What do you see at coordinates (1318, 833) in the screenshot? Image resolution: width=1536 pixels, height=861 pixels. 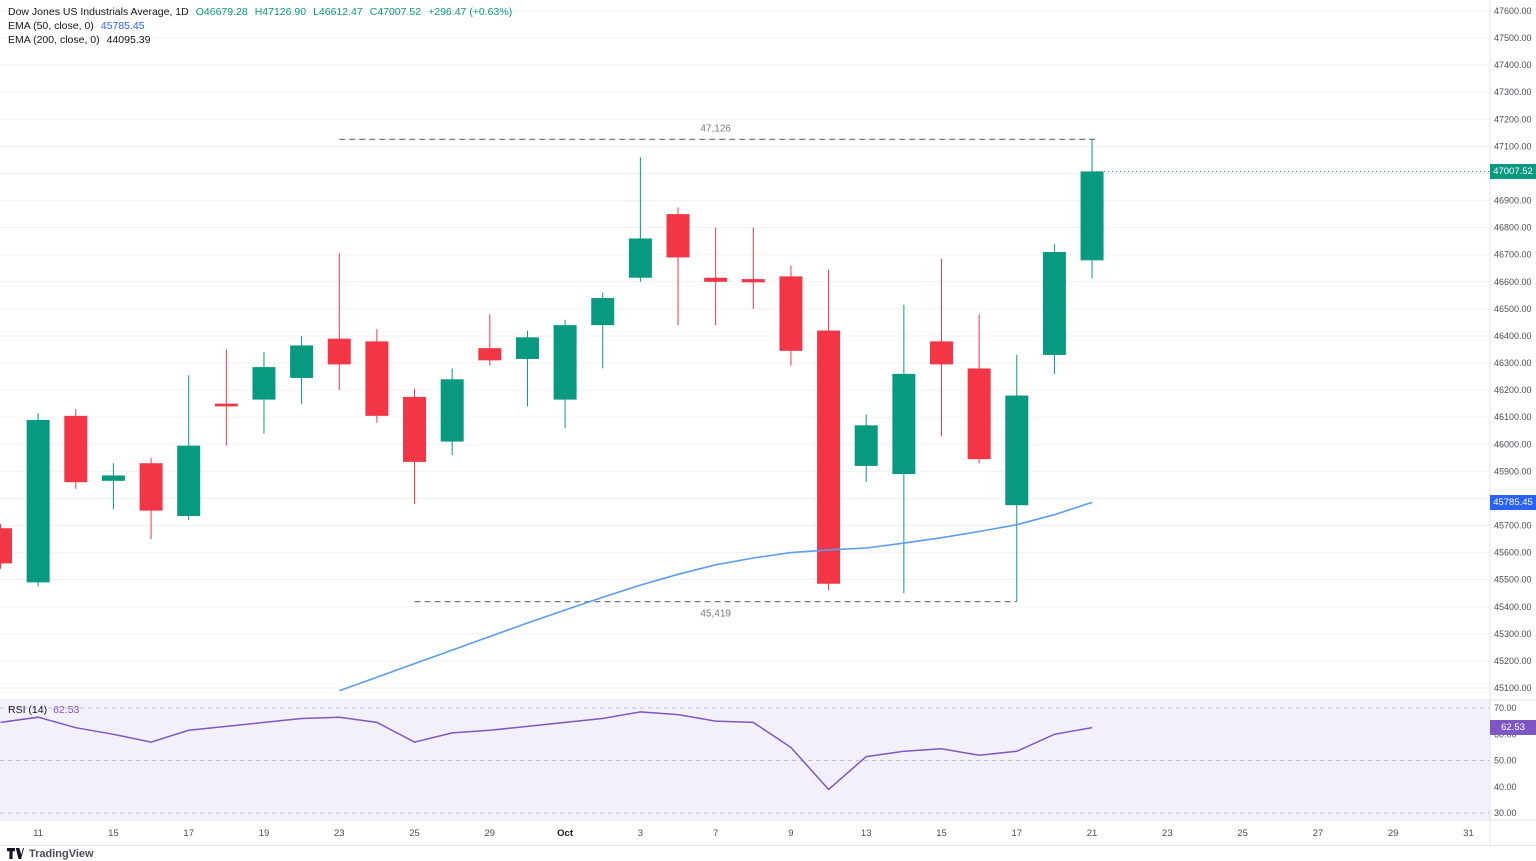 I see `time-axis-label: 27` at bounding box center [1318, 833].